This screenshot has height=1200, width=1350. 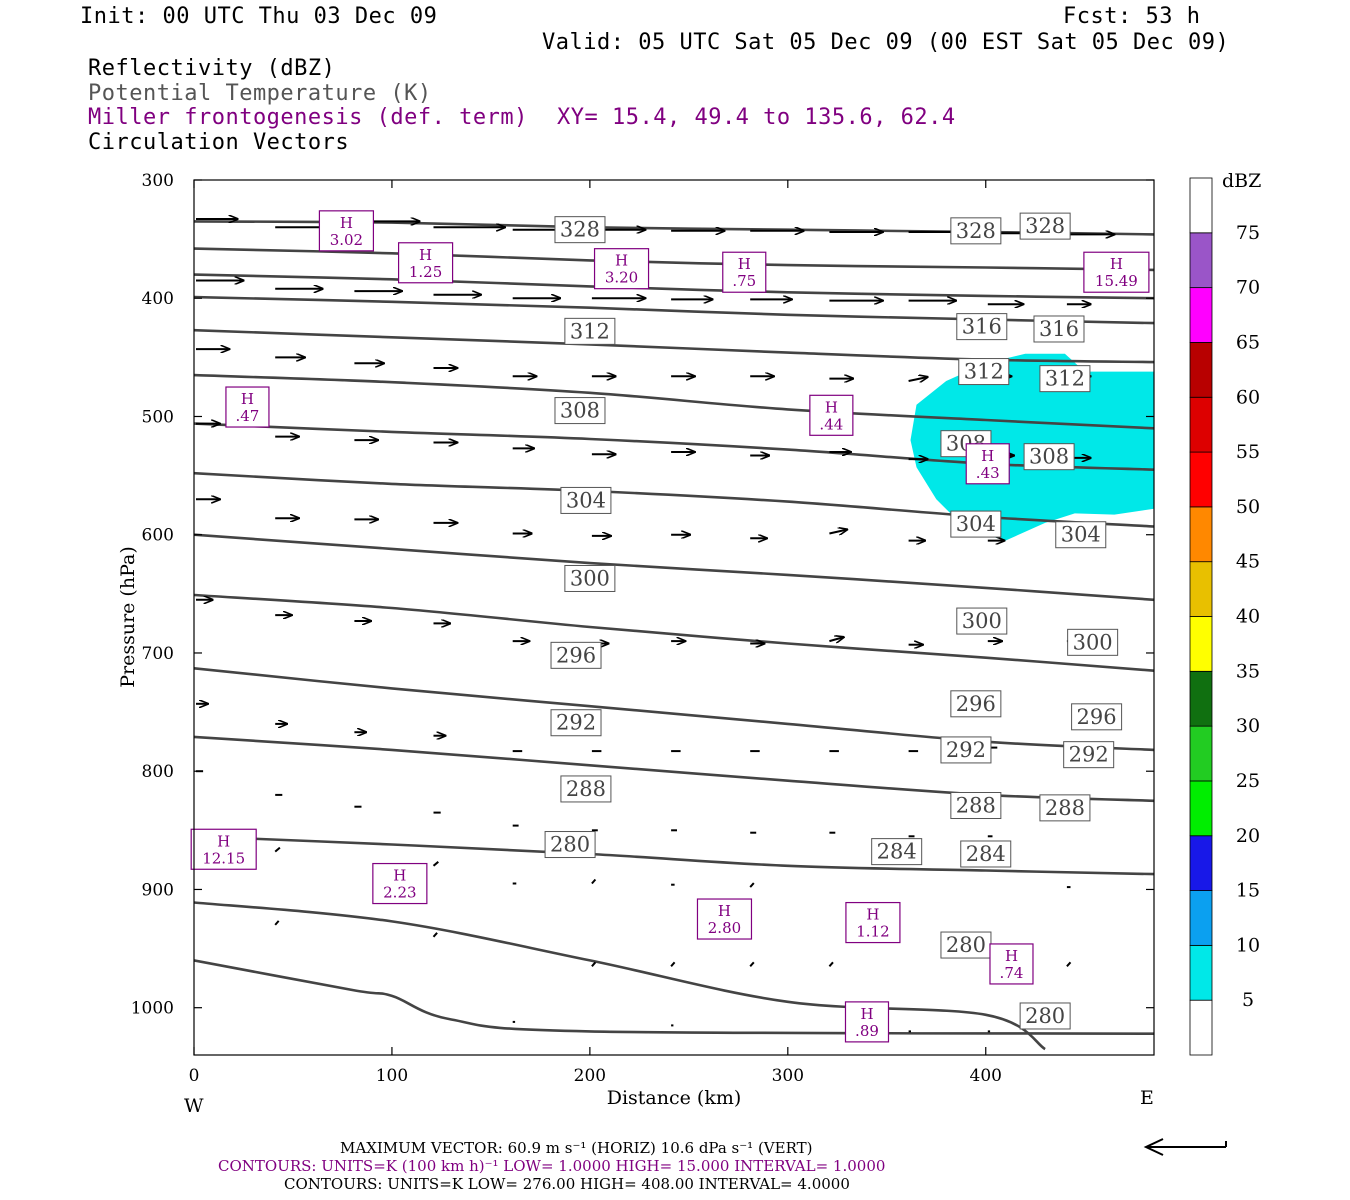 I want to click on frontogenesis-max-value: .75, so click(x=744, y=281).